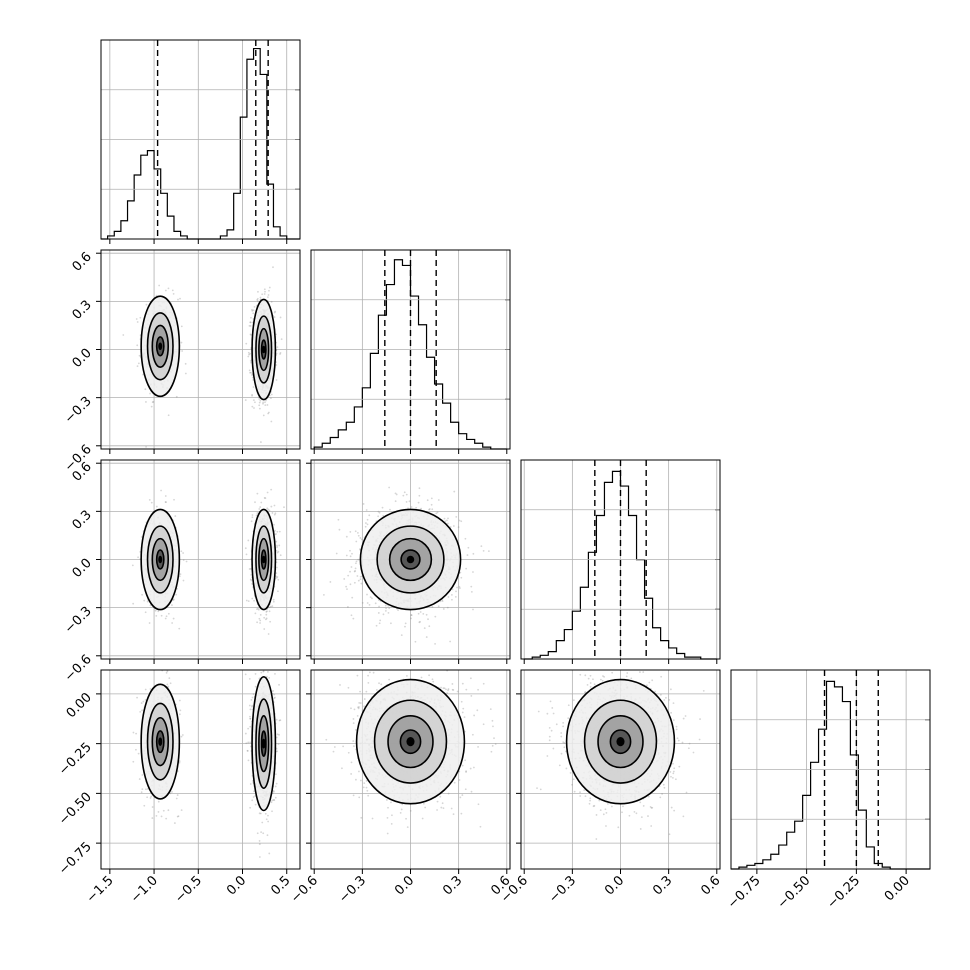 The width and height of the screenshot is (970, 970). I want to click on y-tick-label: −0.3, so click(78, 620).